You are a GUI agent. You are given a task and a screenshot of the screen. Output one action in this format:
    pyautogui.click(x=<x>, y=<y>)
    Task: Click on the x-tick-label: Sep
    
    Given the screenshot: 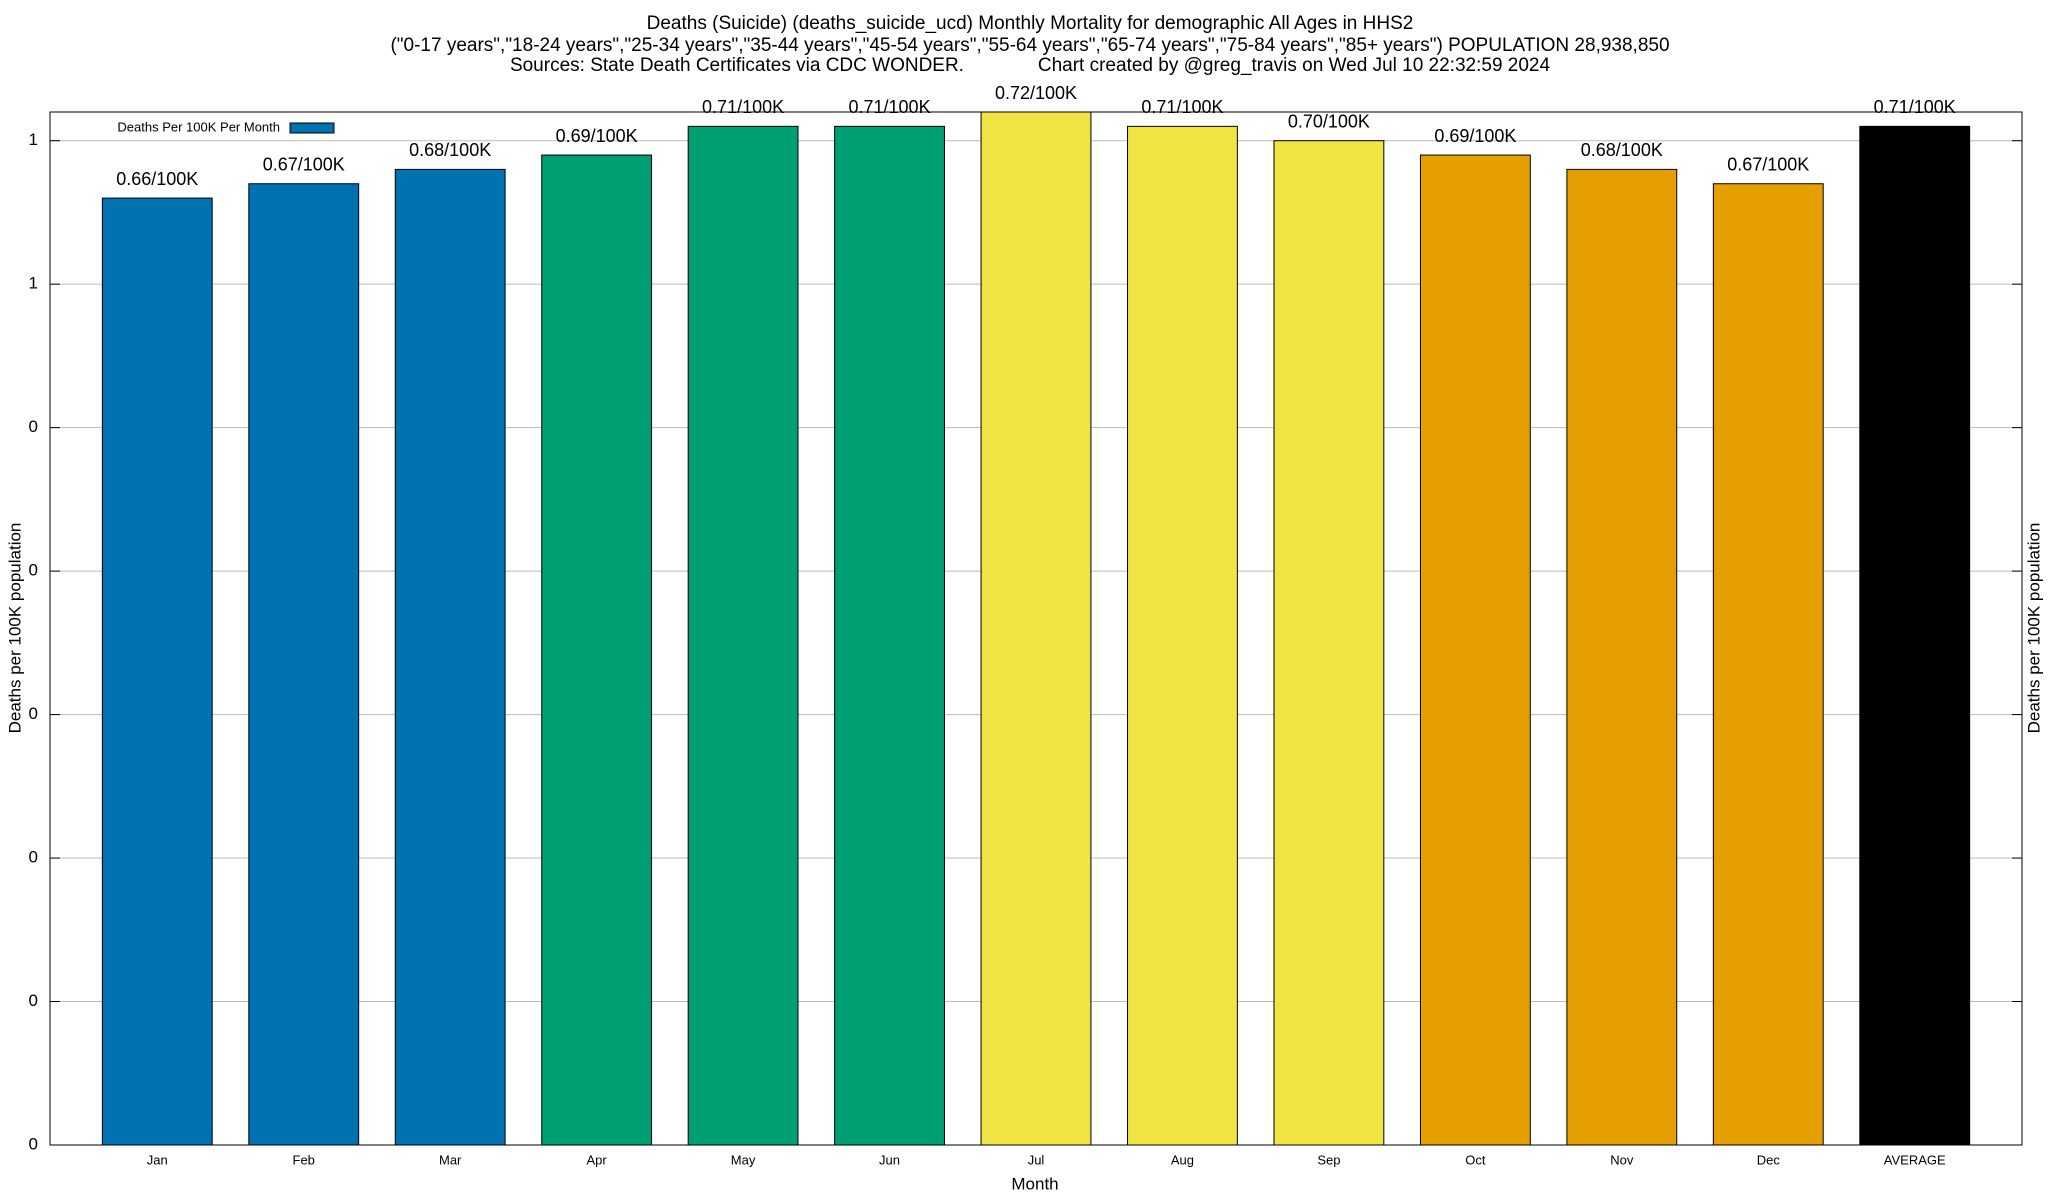 What is the action you would take?
    pyautogui.click(x=1328, y=1159)
    